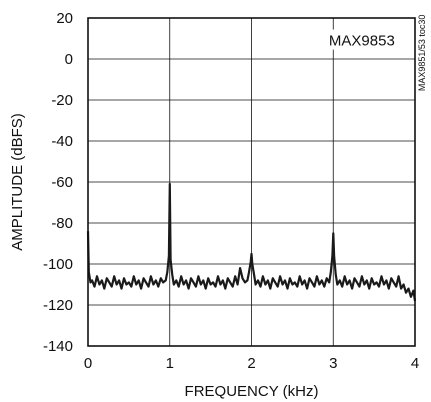 This screenshot has height=402, width=431. Describe the element at coordinates (58, 305) in the screenshot. I see `y-tick-label: -120` at that location.